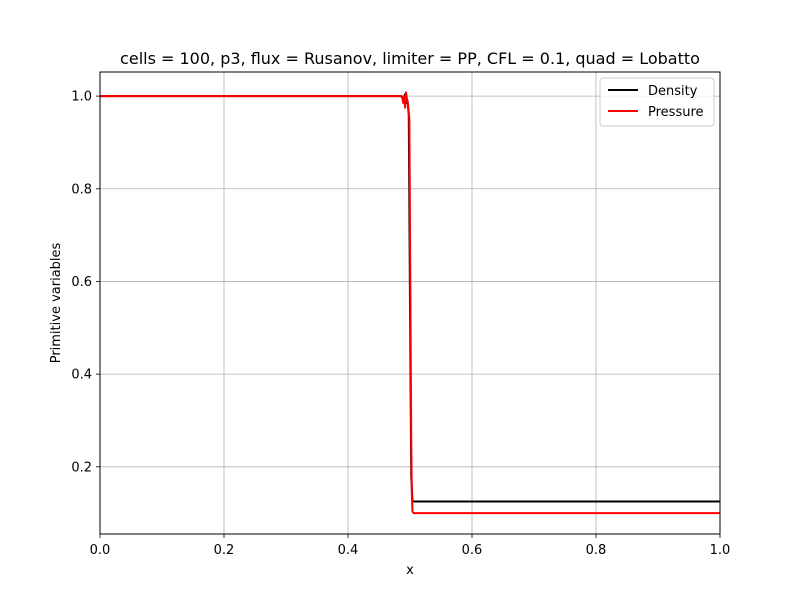 Image resolution: width=800 pixels, height=600 pixels. What do you see at coordinates (81, 97) in the screenshot?
I see `y-tick-label: 1.0` at bounding box center [81, 97].